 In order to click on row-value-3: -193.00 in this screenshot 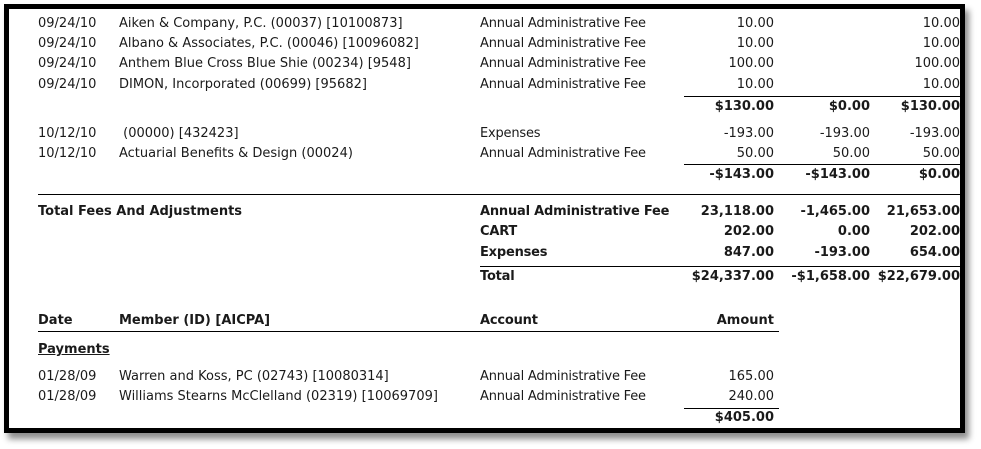, I will do `click(934, 133)`.